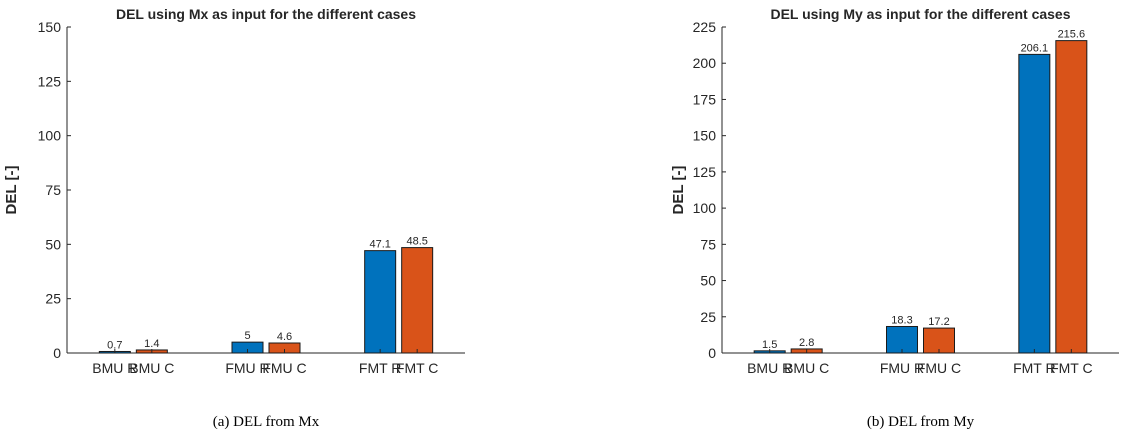 Image resolution: width=1127 pixels, height=437 pixels. I want to click on data-label: 5, so click(247, 336).